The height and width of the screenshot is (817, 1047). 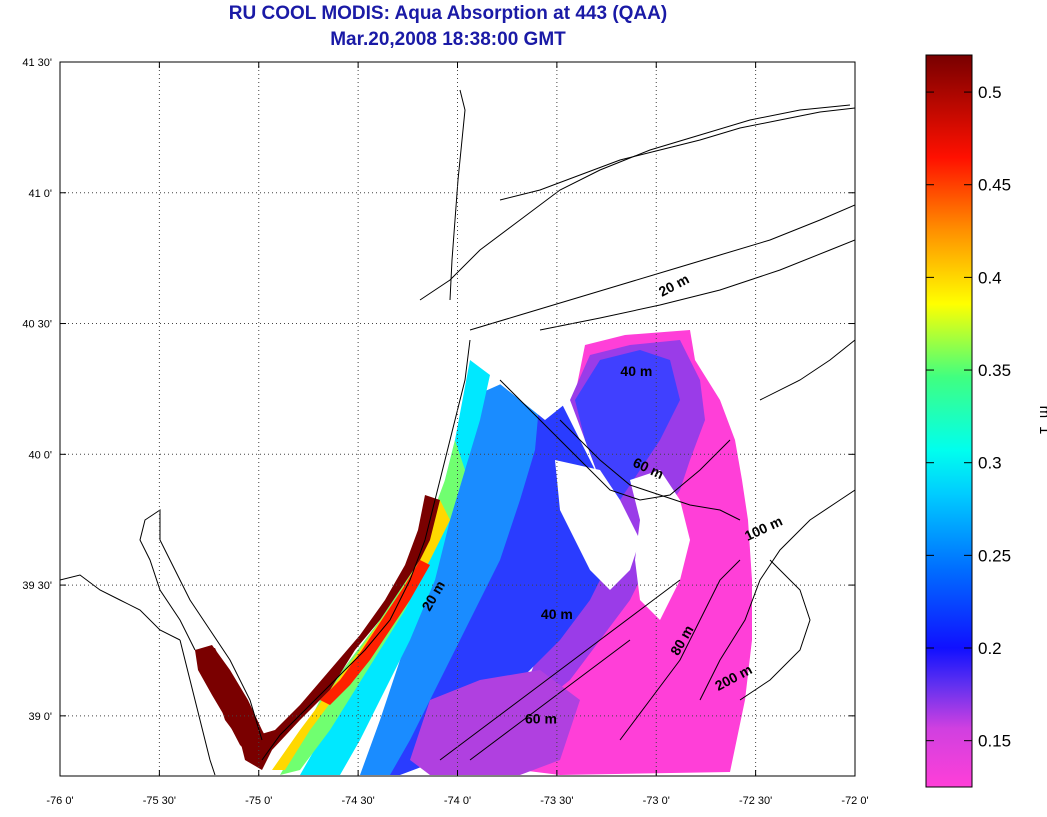 What do you see at coordinates (556, 801) in the screenshot?
I see `lon-tick-label: -73 30'` at bounding box center [556, 801].